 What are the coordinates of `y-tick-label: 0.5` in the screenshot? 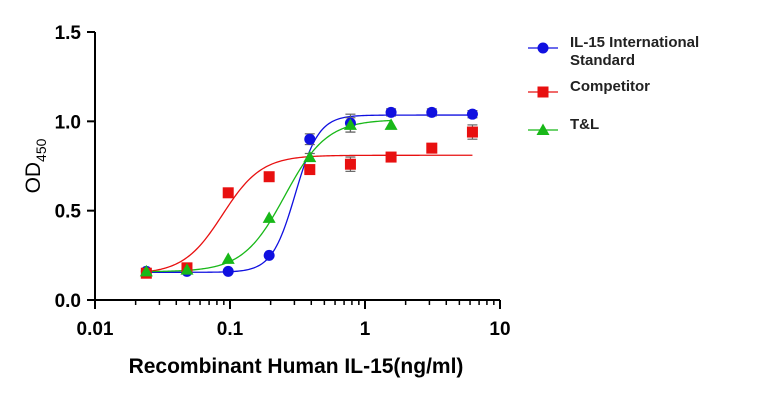 It's located at (68, 212).